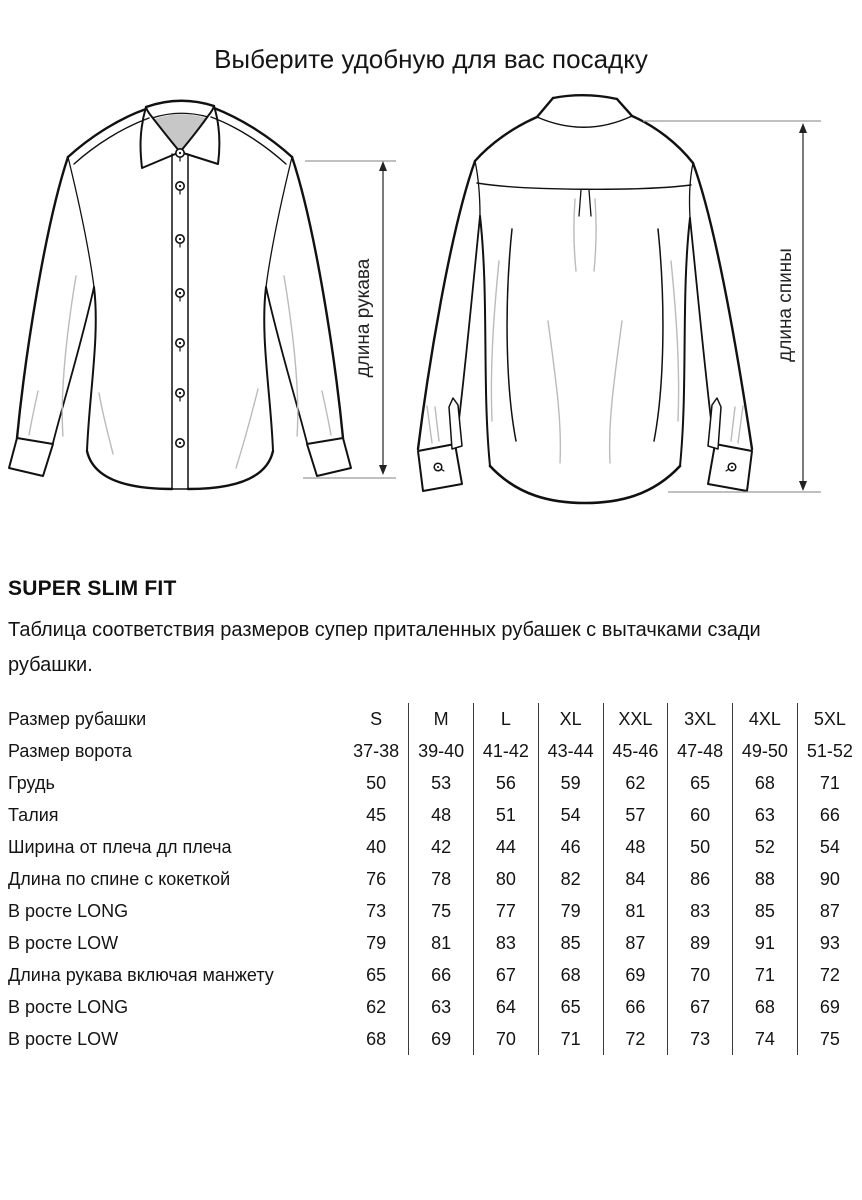 This screenshot has height=1200, width=862. I want to click on size-cell: 90, so click(829, 879).